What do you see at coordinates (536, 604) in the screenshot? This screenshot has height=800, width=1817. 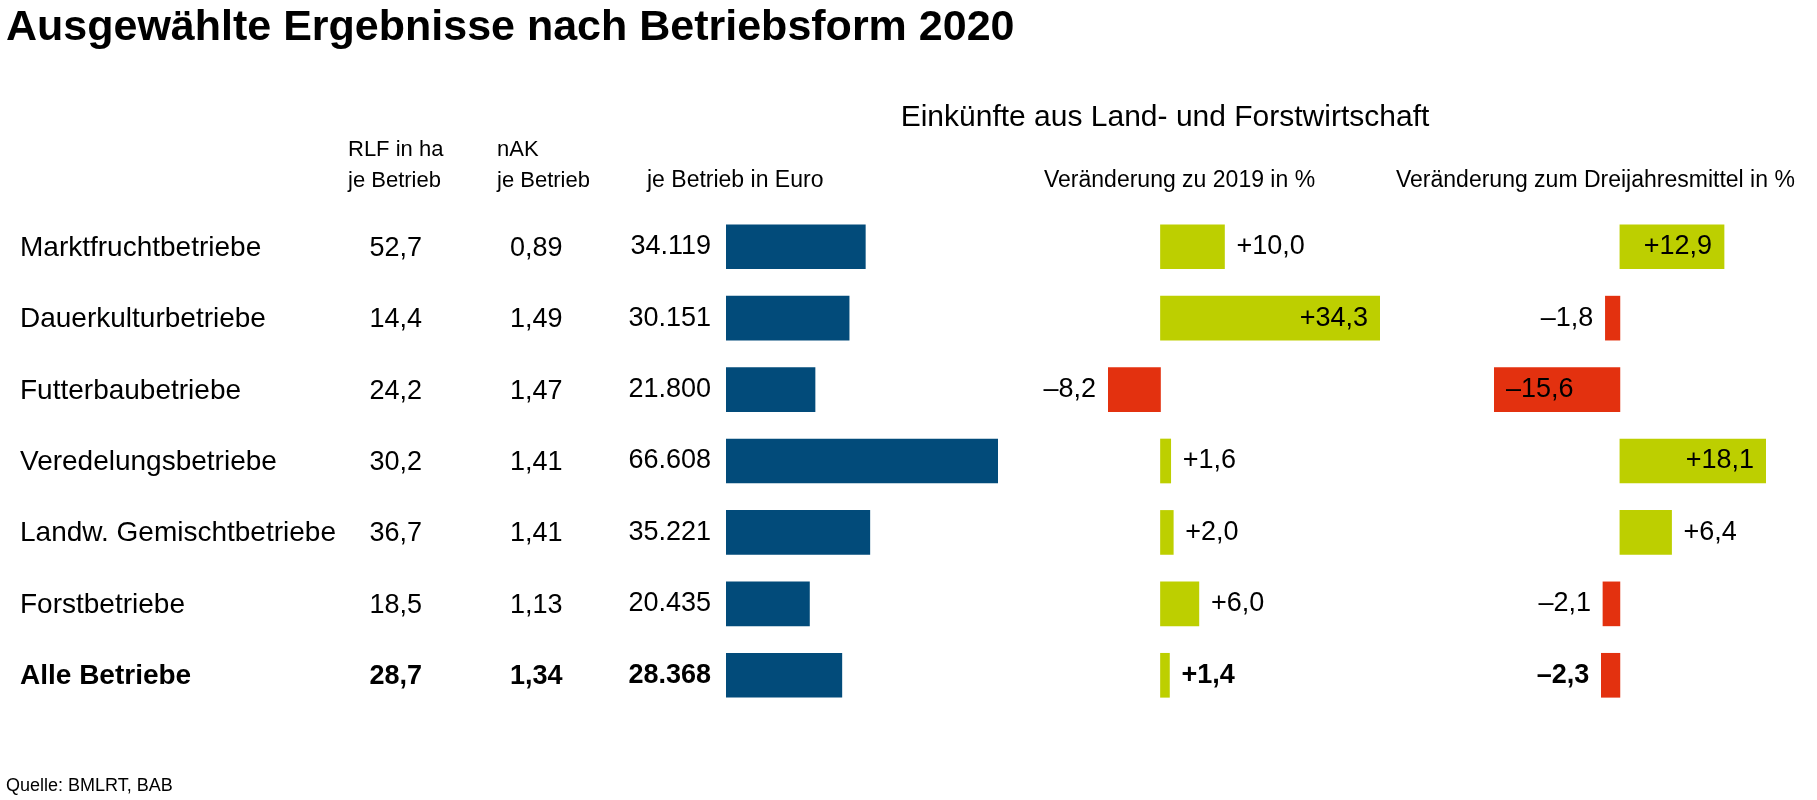 I see `data-label: 1,13` at bounding box center [536, 604].